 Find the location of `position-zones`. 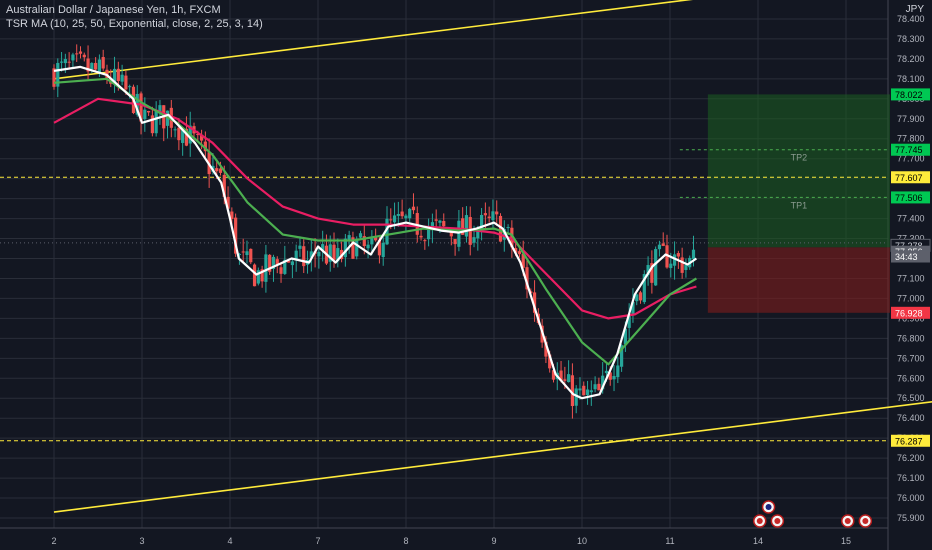

position-zones is located at coordinates (798, 203).